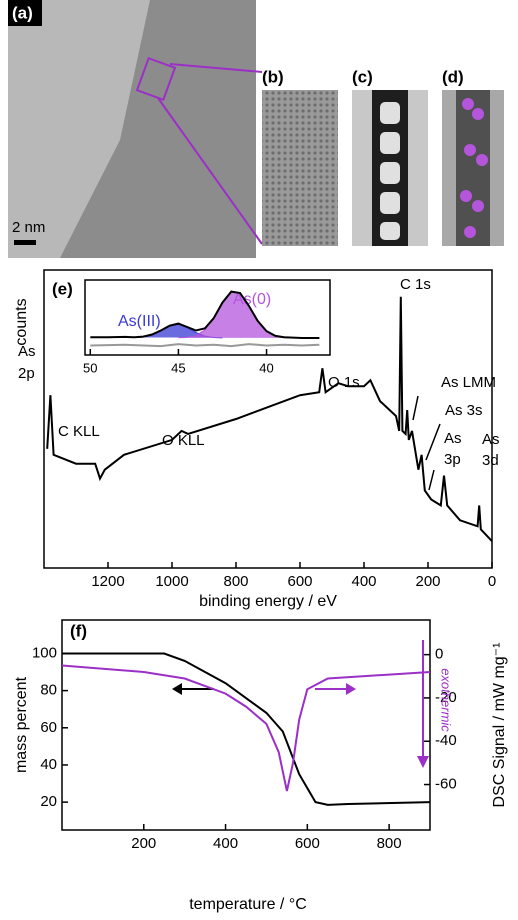 This screenshot has width=518, height=920. Describe the element at coordinates (107, 581) in the screenshot. I see `x-tick-label: 1200` at that location.